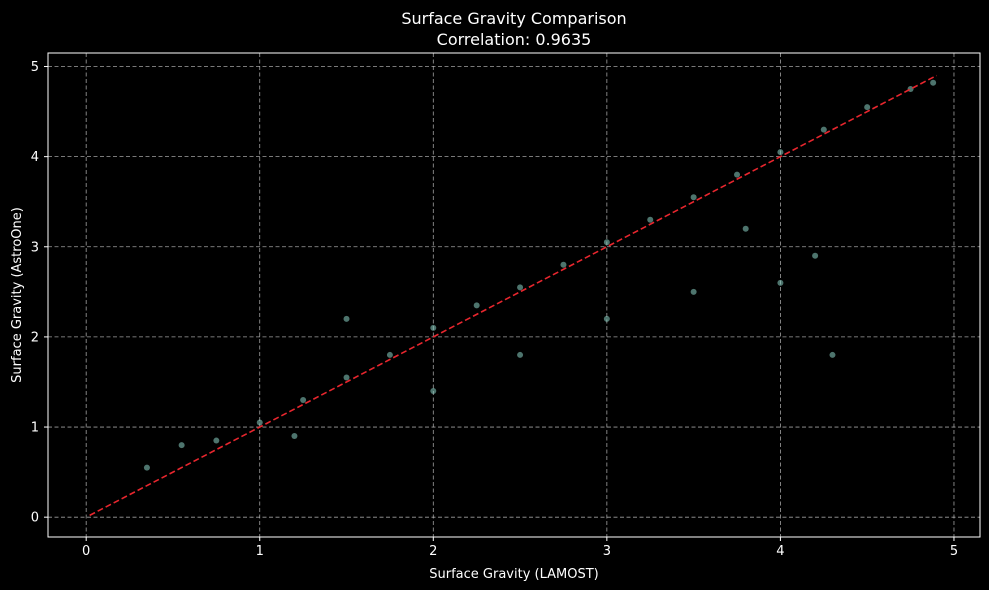 The height and width of the screenshot is (590, 989). What do you see at coordinates (35, 67) in the screenshot?
I see `y-tick-label: 5` at bounding box center [35, 67].